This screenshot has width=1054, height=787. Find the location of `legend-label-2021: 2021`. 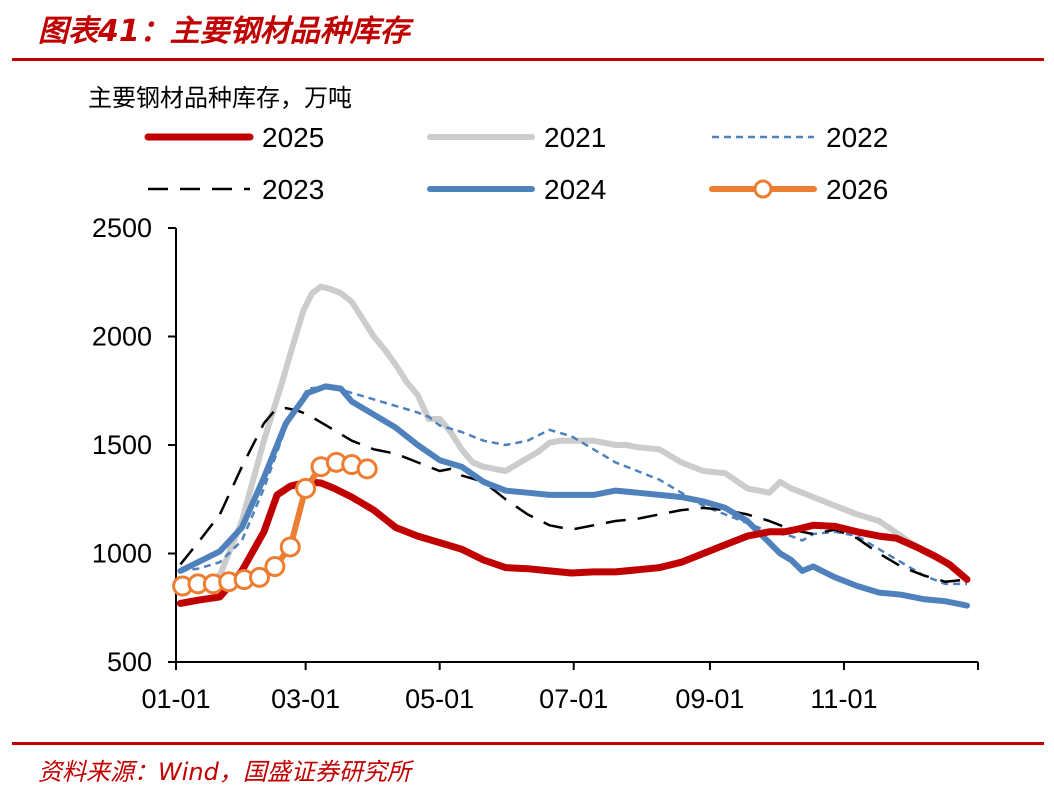

legend-label-2021: 2021 is located at coordinates (575, 137).